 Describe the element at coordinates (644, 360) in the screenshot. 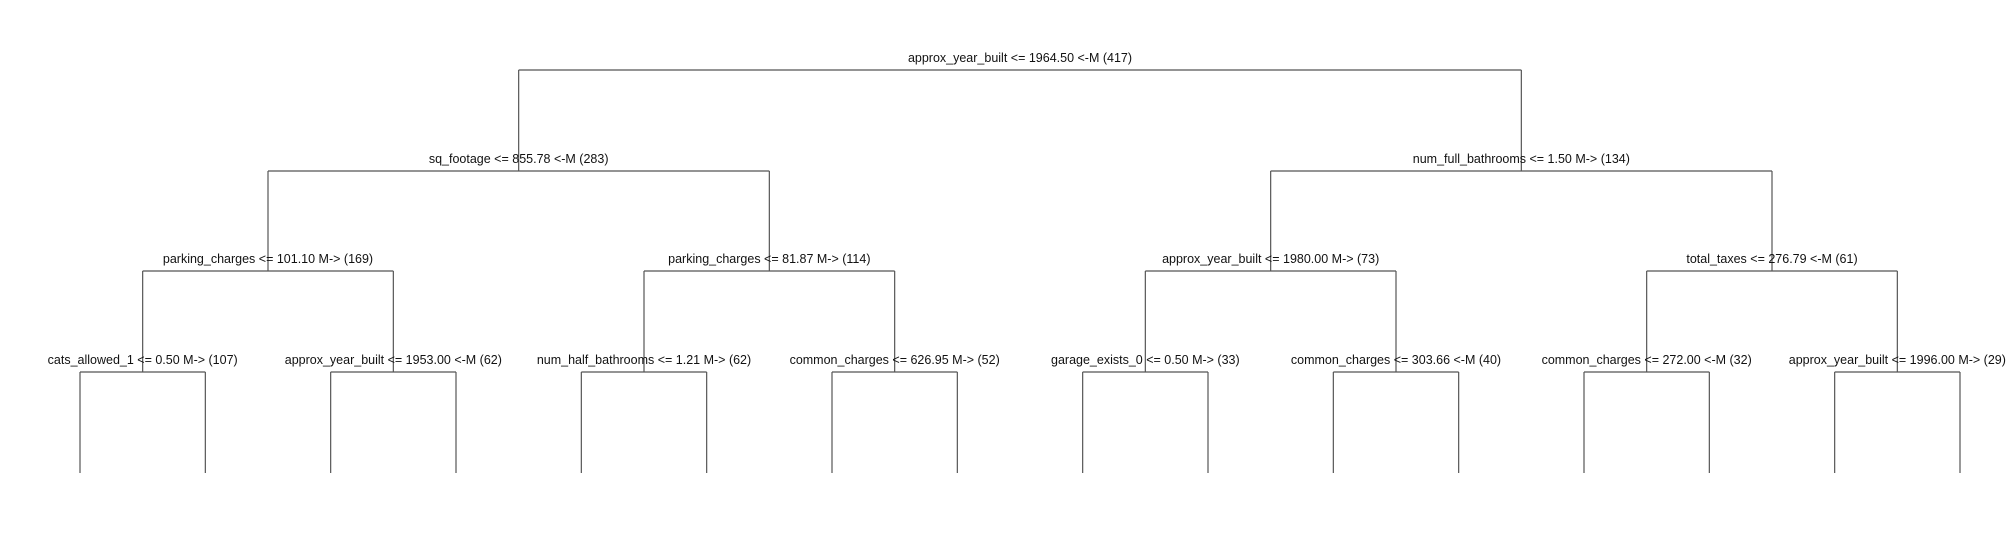

I see `node-split-label: num_half_bathrooms <= 1.21 M-> (62)` at that location.